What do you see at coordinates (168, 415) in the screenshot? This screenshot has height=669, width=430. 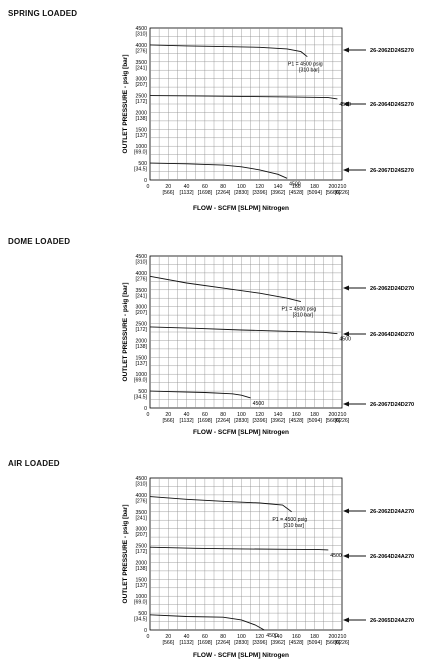 I see `x-tick-label: 20` at bounding box center [168, 415].